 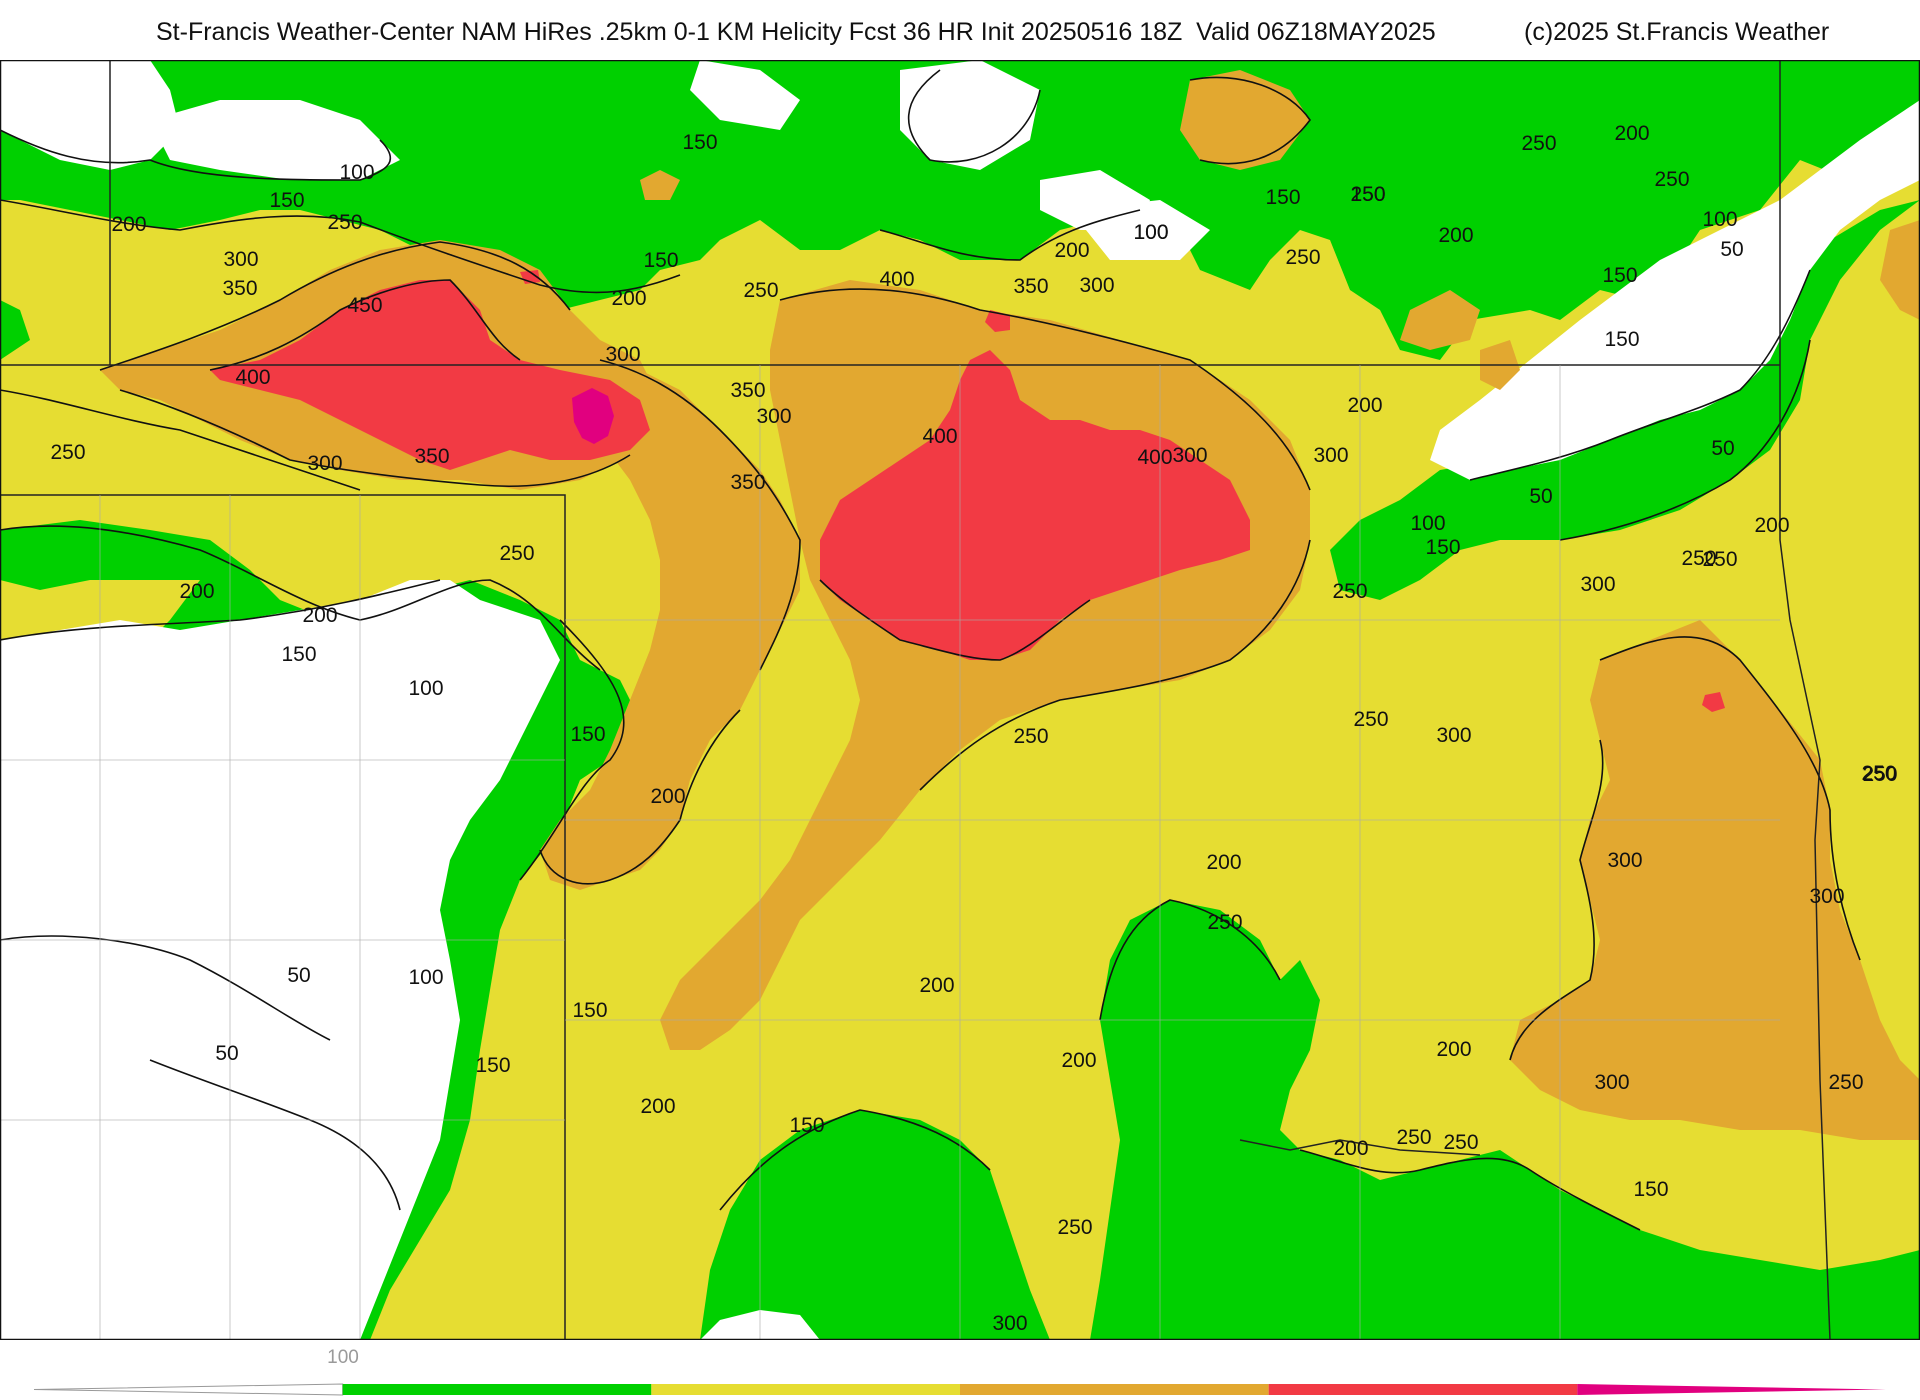 What do you see at coordinates (1625, 400) in the screenshot?
I see `green-east-band` at bounding box center [1625, 400].